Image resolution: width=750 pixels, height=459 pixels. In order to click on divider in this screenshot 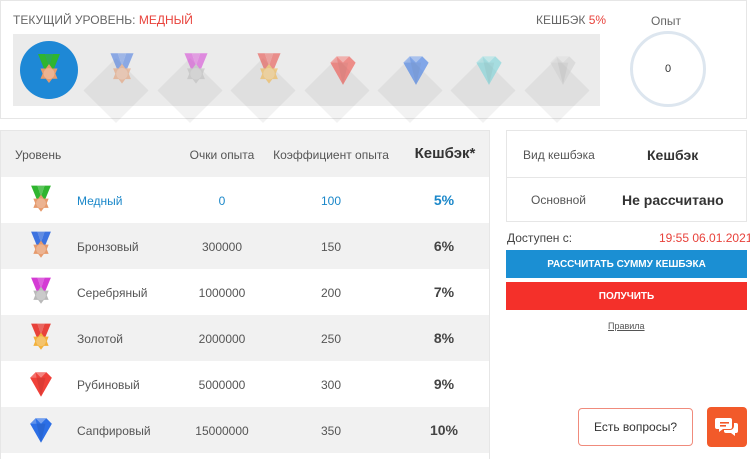, I will do `click(626, 177)`.